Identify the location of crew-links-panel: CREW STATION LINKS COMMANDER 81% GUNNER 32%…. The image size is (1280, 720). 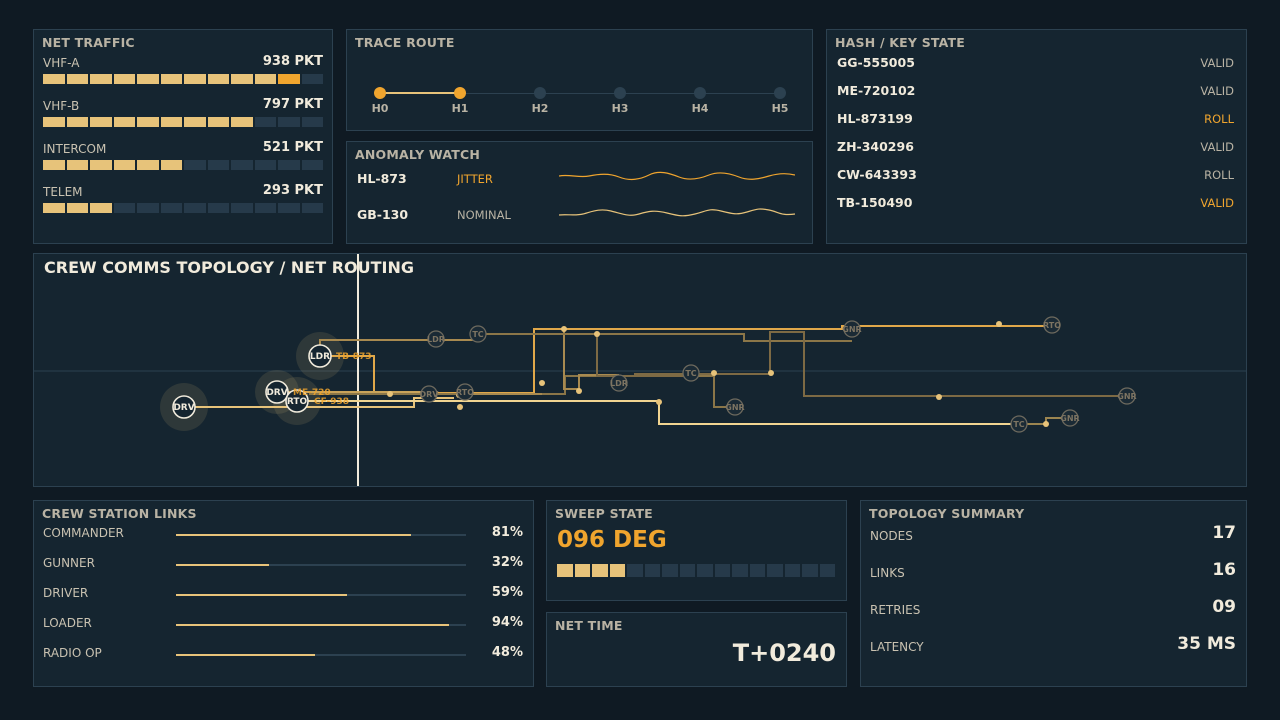
(283, 593).